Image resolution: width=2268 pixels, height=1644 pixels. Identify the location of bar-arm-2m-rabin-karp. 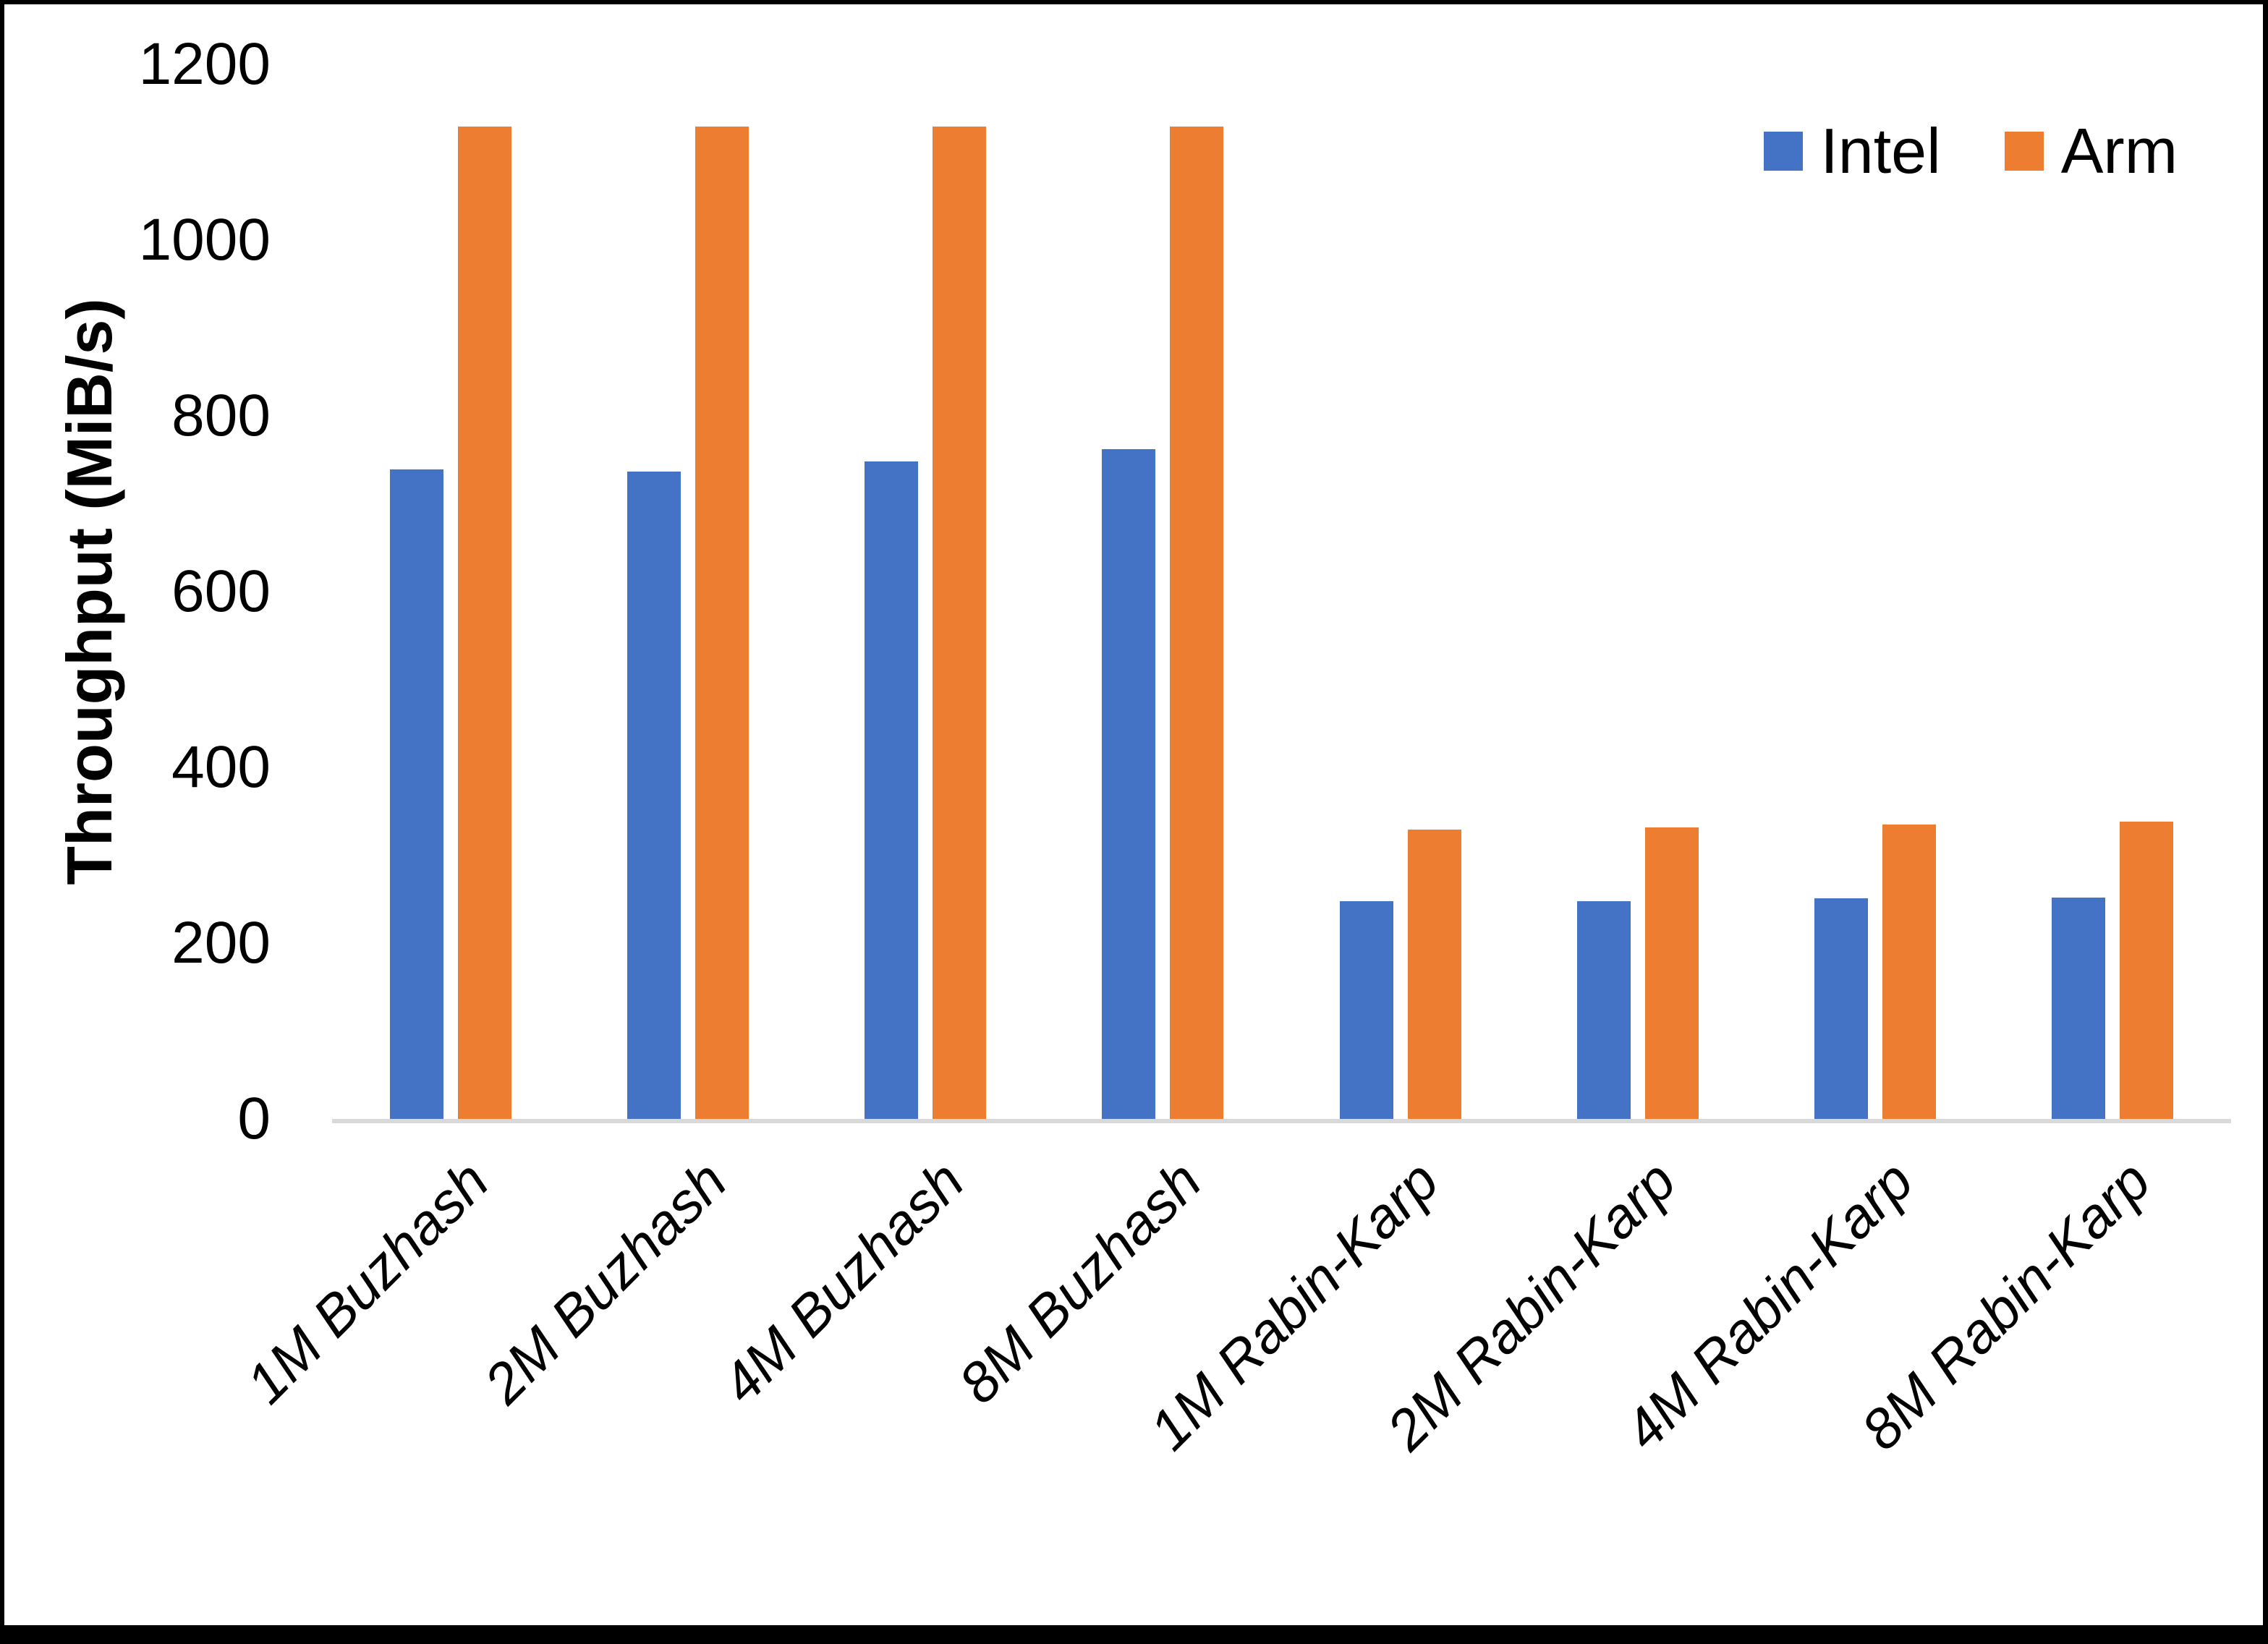
(1671, 973).